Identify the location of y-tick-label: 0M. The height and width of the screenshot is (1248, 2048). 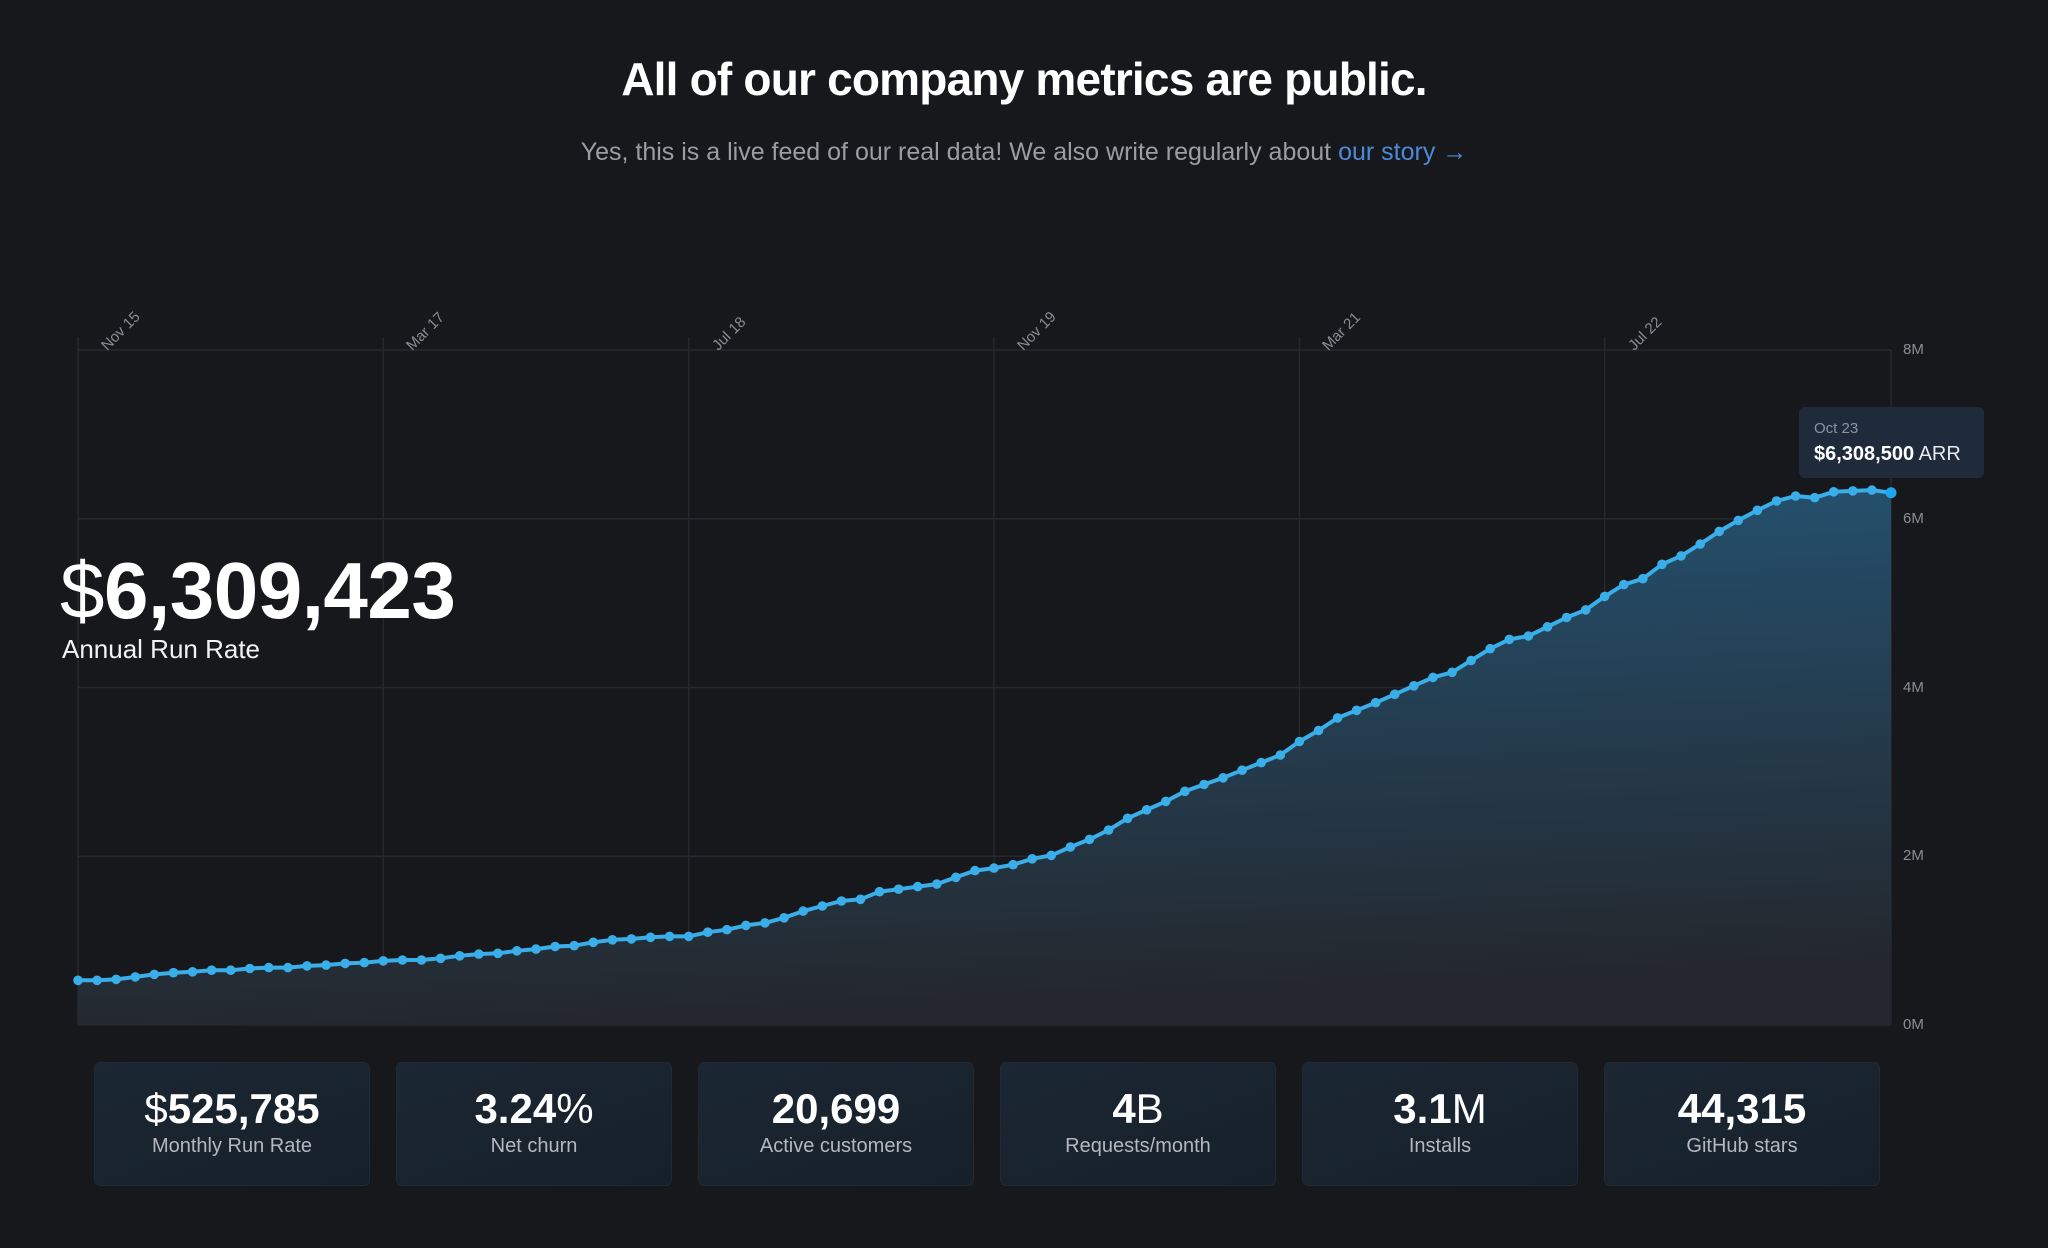
(1913, 1024).